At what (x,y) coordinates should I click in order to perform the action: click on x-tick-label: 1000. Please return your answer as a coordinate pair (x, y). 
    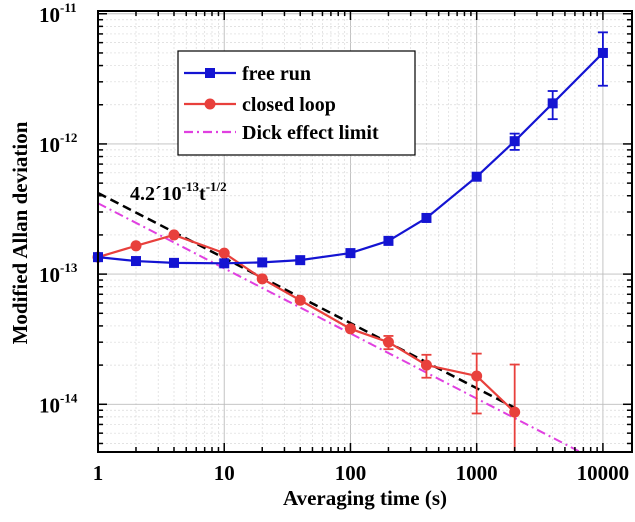
    Looking at the image, I should click on (477, 473).